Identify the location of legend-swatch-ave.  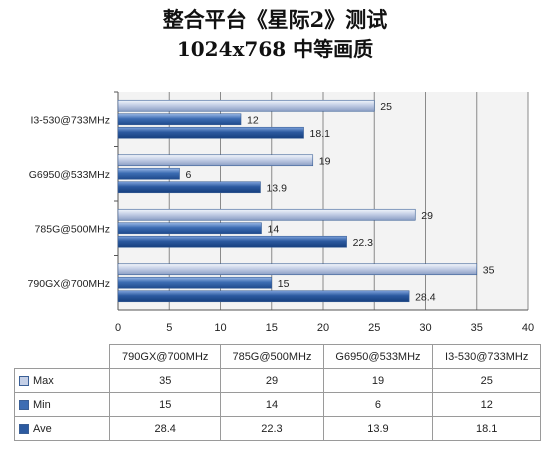
(24, 428).